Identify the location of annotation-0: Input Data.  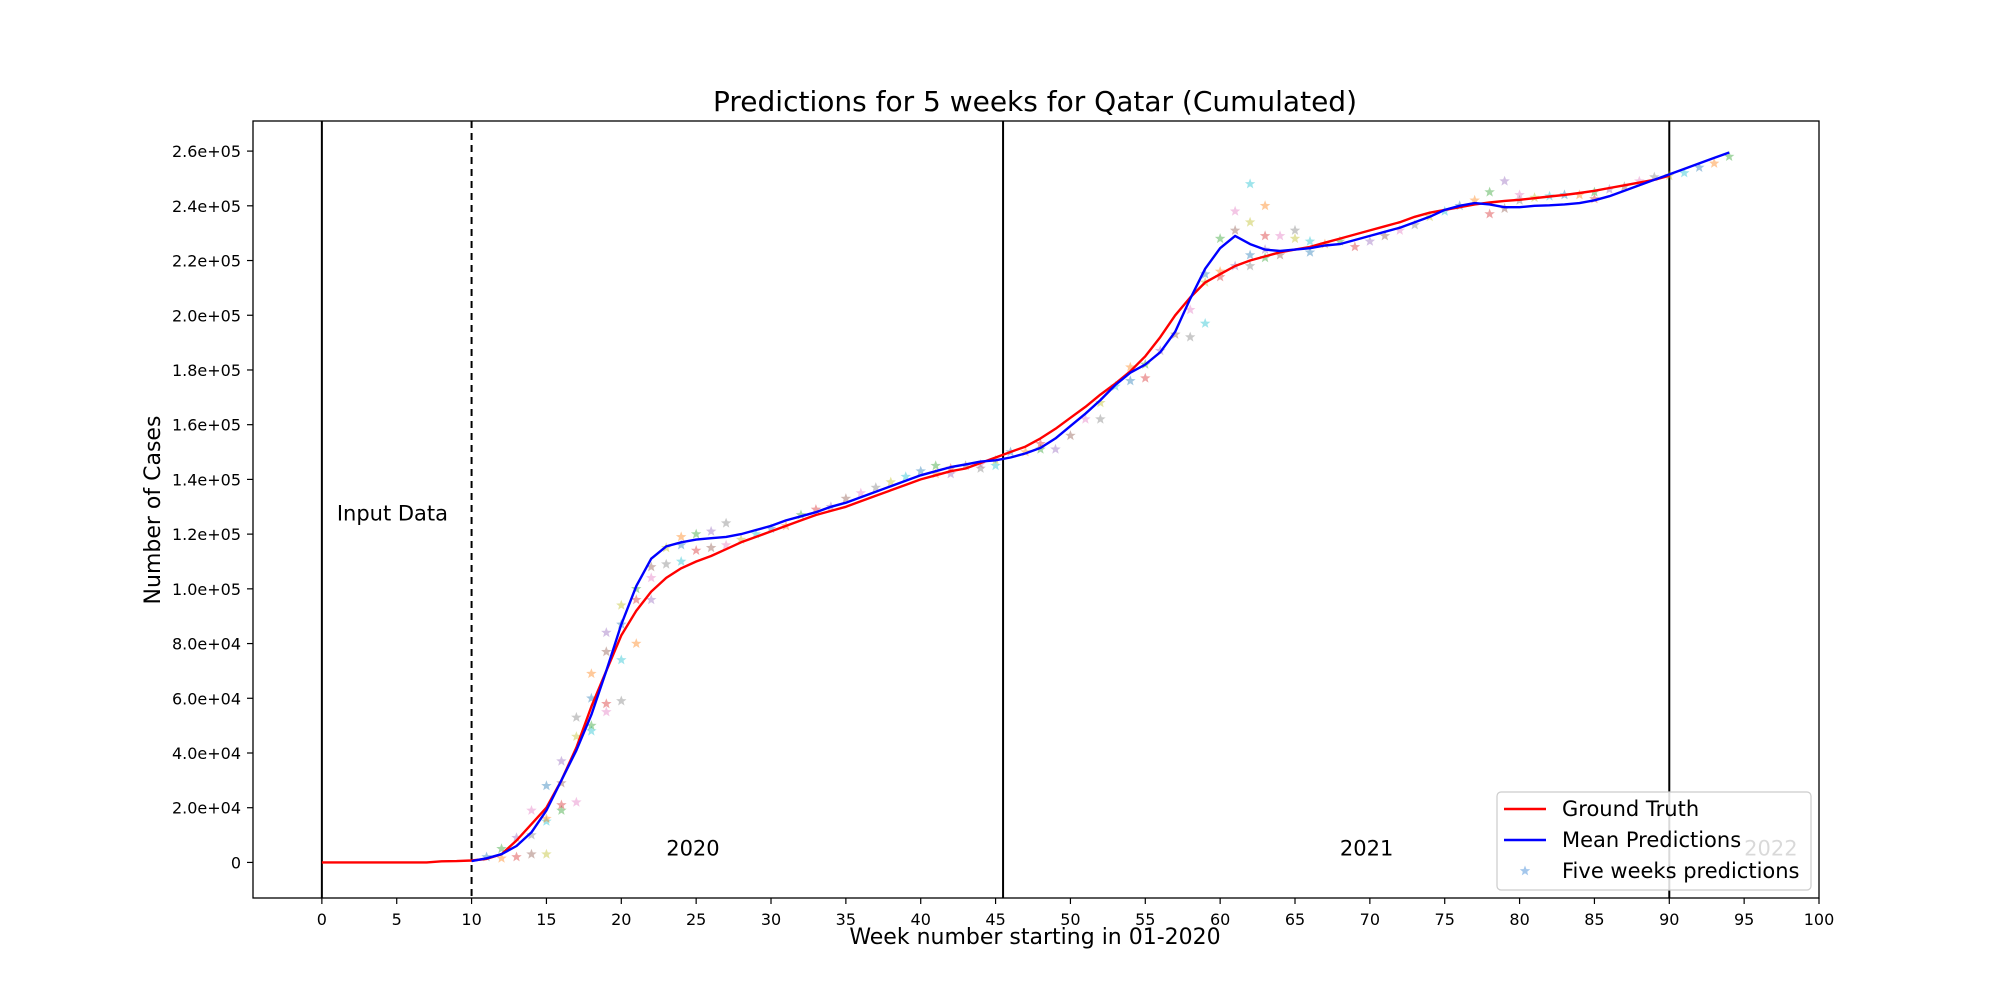
(392, 513).